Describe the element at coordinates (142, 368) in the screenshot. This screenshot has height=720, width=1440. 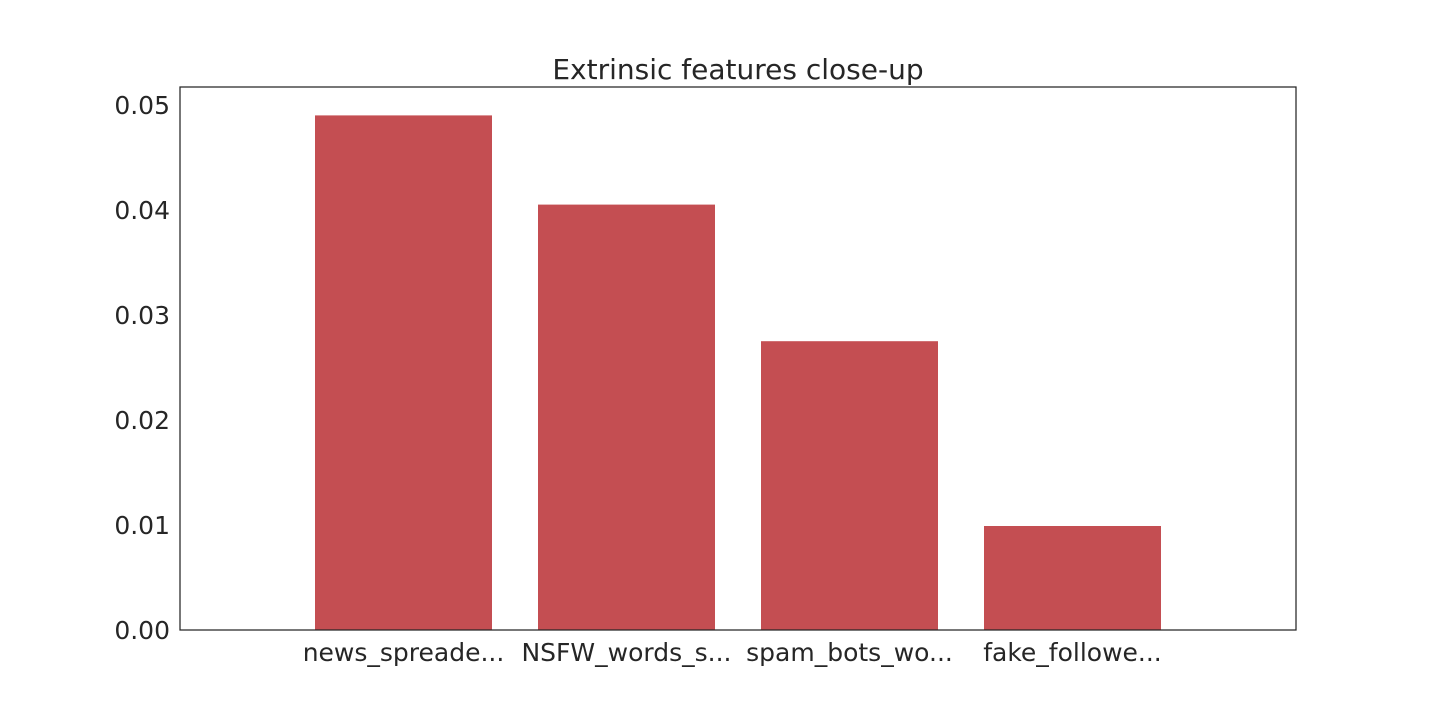
I see `y-axis: 0.00 0.01 0.02 0.03 0.04 0.05` at that location.